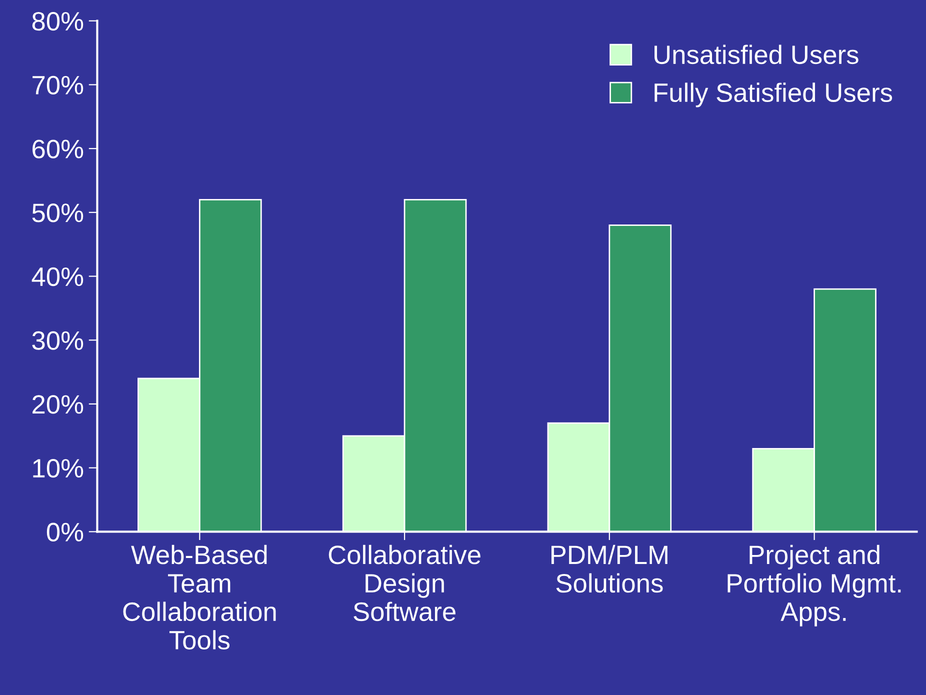 Image resolution: width=926 pixels, height=695 pixels. I want to click on x-tick-label: PDM/PLM Solutions, so click(609, 568).